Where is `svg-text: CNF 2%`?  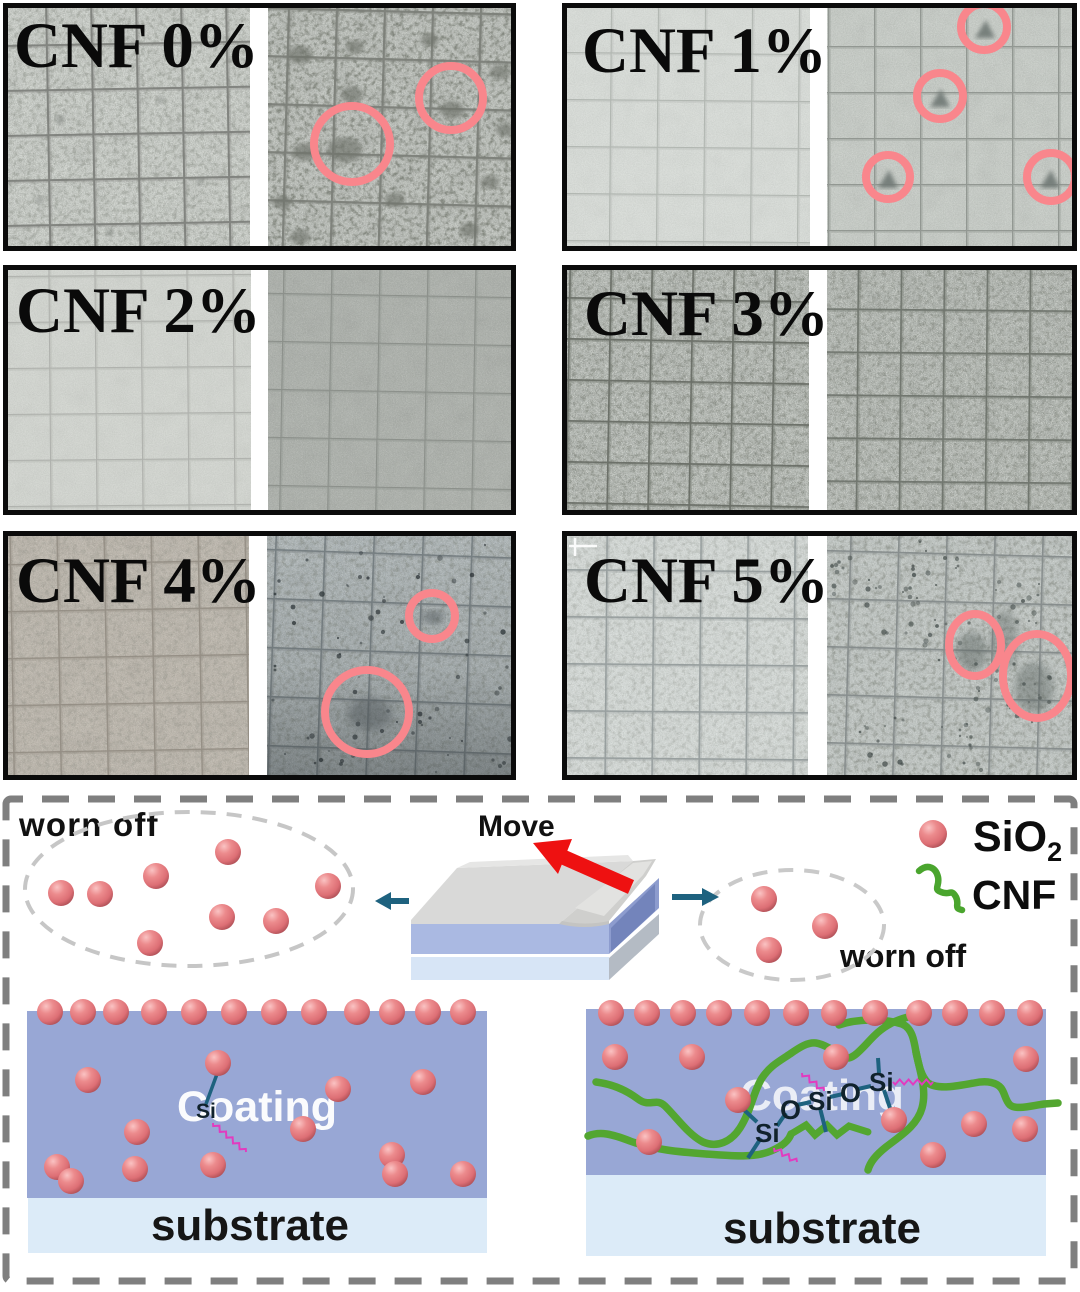
svg-text: CNF 2% is located at coordinates (138, 311).